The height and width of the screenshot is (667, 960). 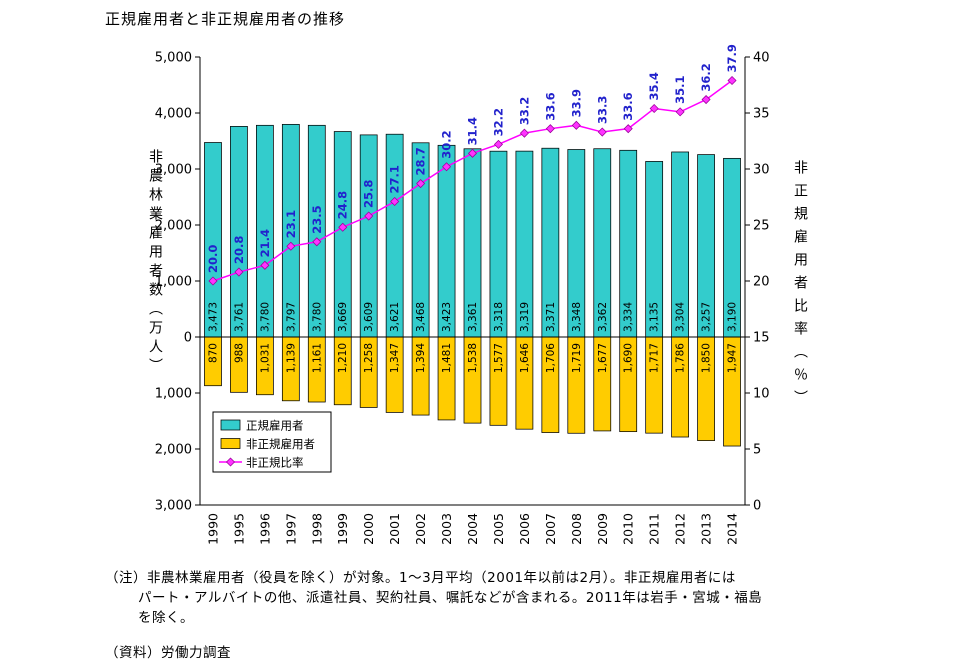 What do you see at coordinates (343, 358) in the screenshot?
I see `bar-label-nonregular: 1,210` at bounding box center [343, 358].